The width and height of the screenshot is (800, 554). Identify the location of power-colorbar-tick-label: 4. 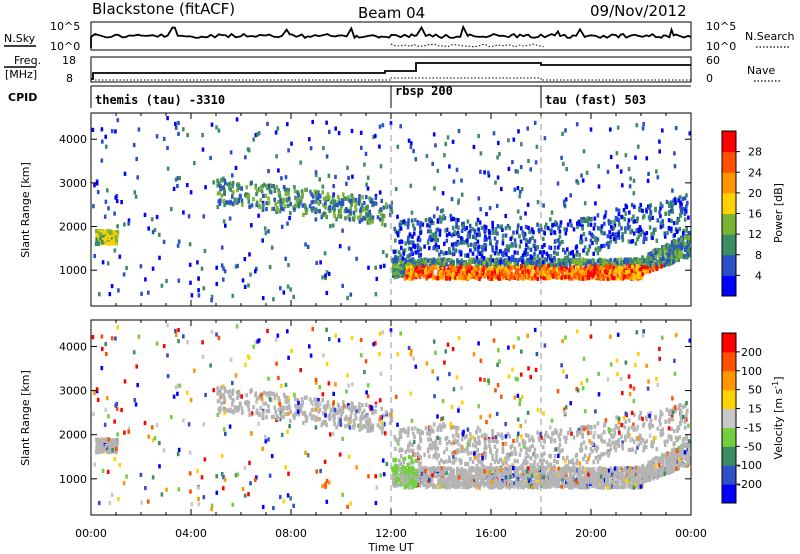
(758, 275).